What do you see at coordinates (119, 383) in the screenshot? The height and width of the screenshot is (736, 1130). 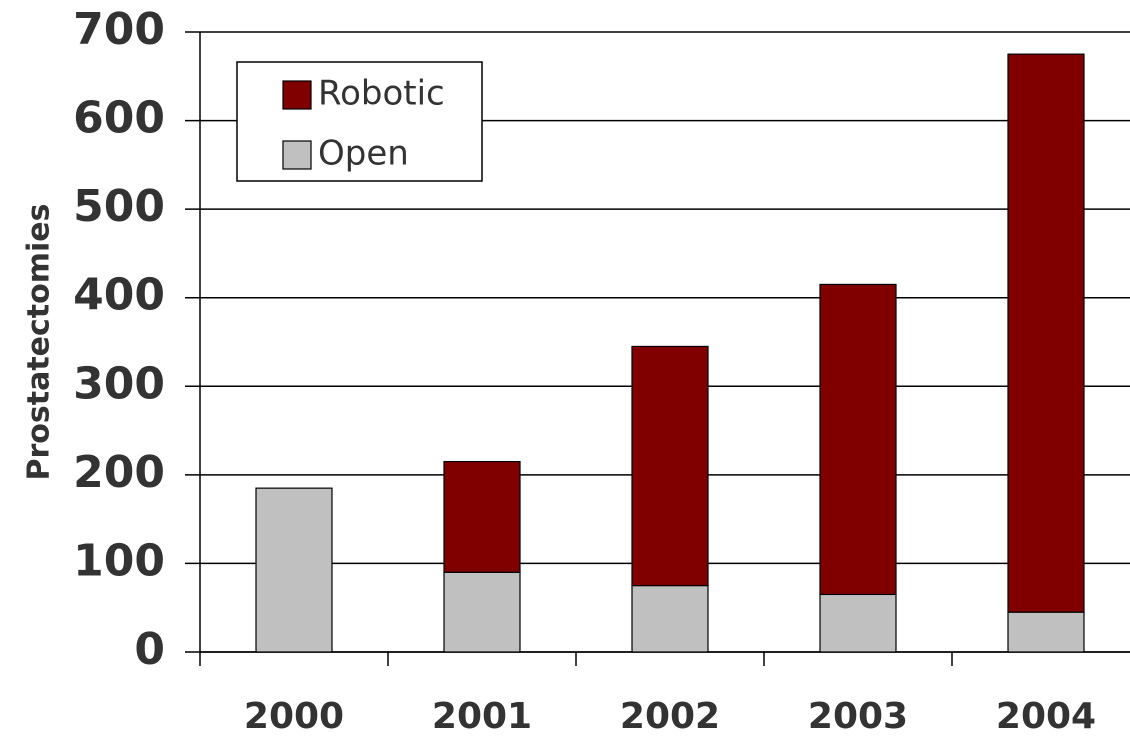 I see `y-tick-label: 300` at bounding box center [119, 383].